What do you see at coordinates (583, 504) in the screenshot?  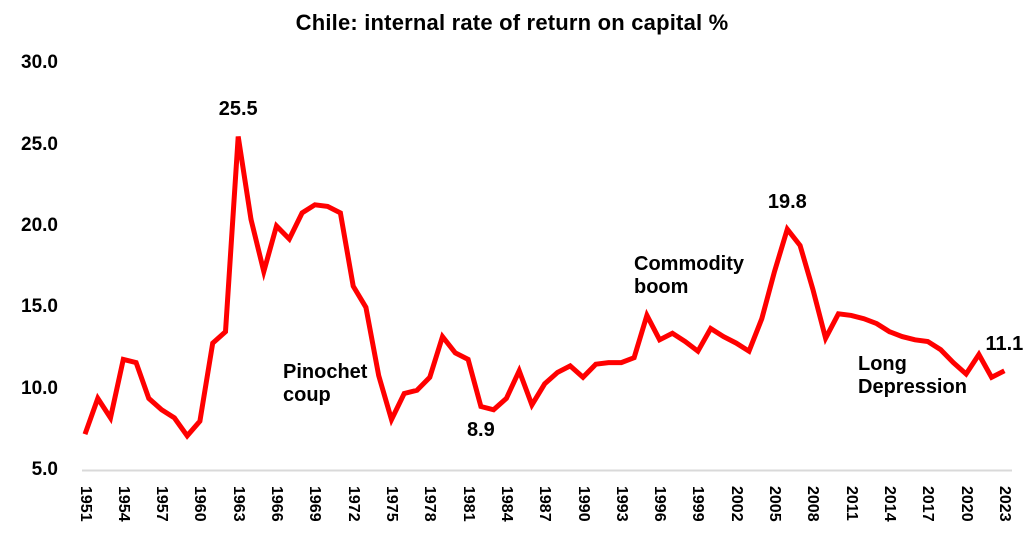 I see `x-tick-1990: 1990` at bounding box center [583, 504].